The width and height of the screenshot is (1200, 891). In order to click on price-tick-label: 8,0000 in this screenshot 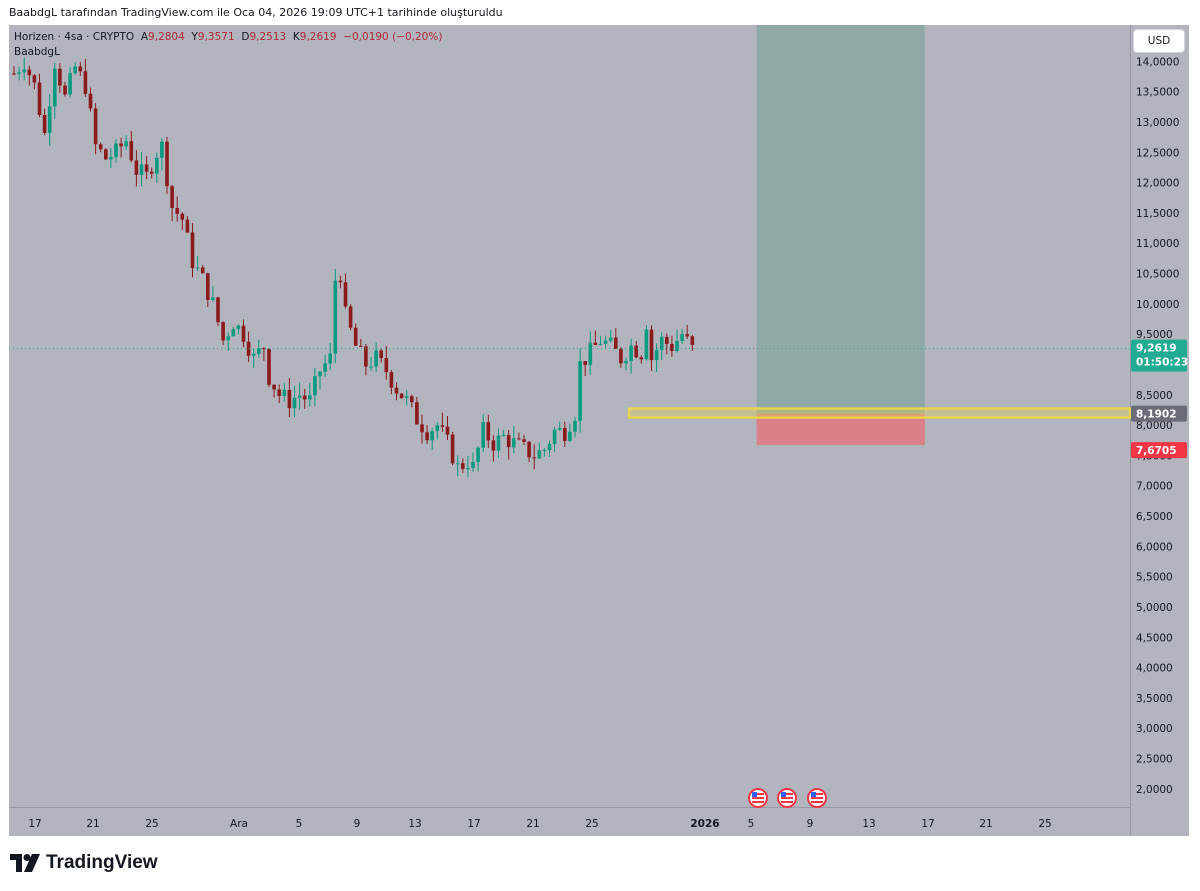, I will do `click(1154, 426)`.